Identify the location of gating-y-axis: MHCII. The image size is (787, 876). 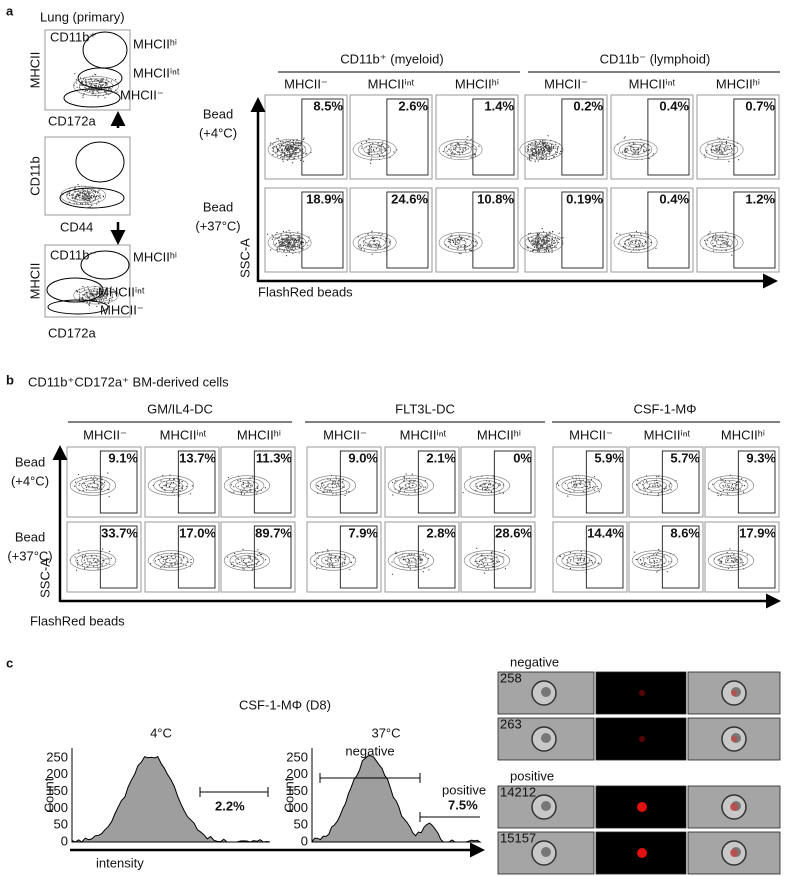
(34, 281).